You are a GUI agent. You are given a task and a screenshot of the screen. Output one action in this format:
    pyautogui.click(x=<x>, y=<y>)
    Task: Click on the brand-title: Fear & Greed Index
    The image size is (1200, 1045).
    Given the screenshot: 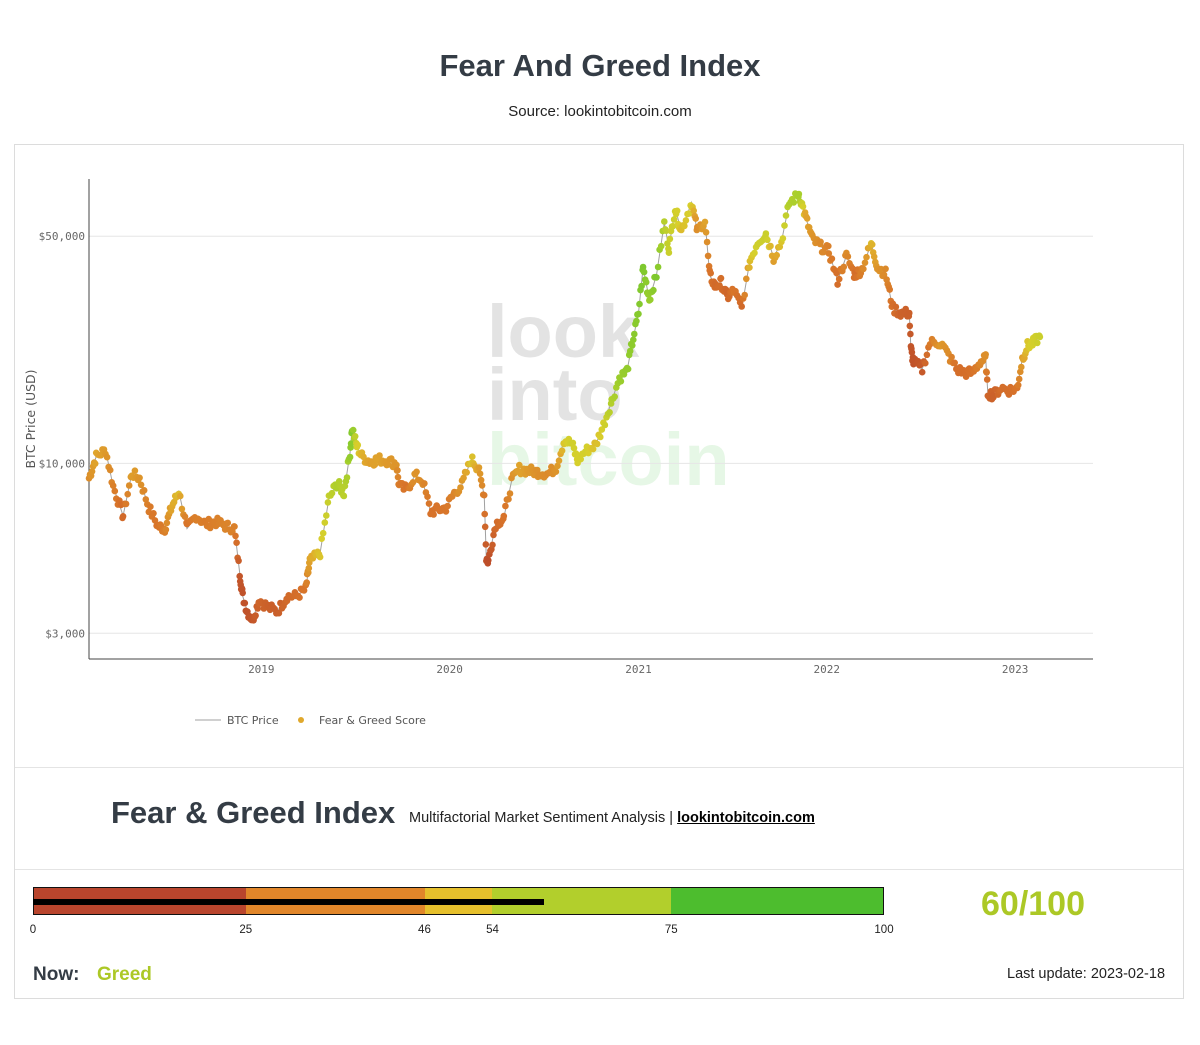 What is the action you would take?
    pyautogui.click(x=253, y=812)
    